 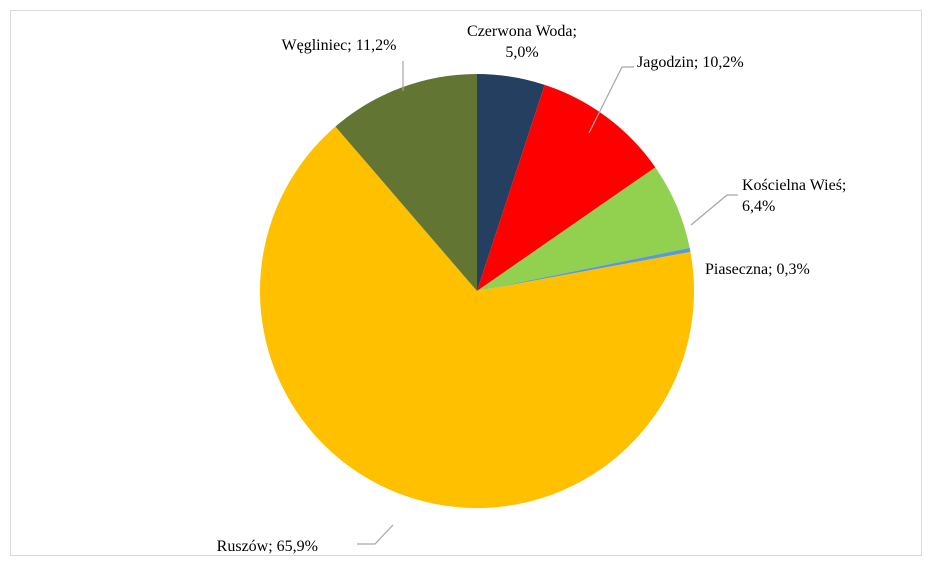 I want to click on pie-slice-jagodzin, so click(x=566, y=187).